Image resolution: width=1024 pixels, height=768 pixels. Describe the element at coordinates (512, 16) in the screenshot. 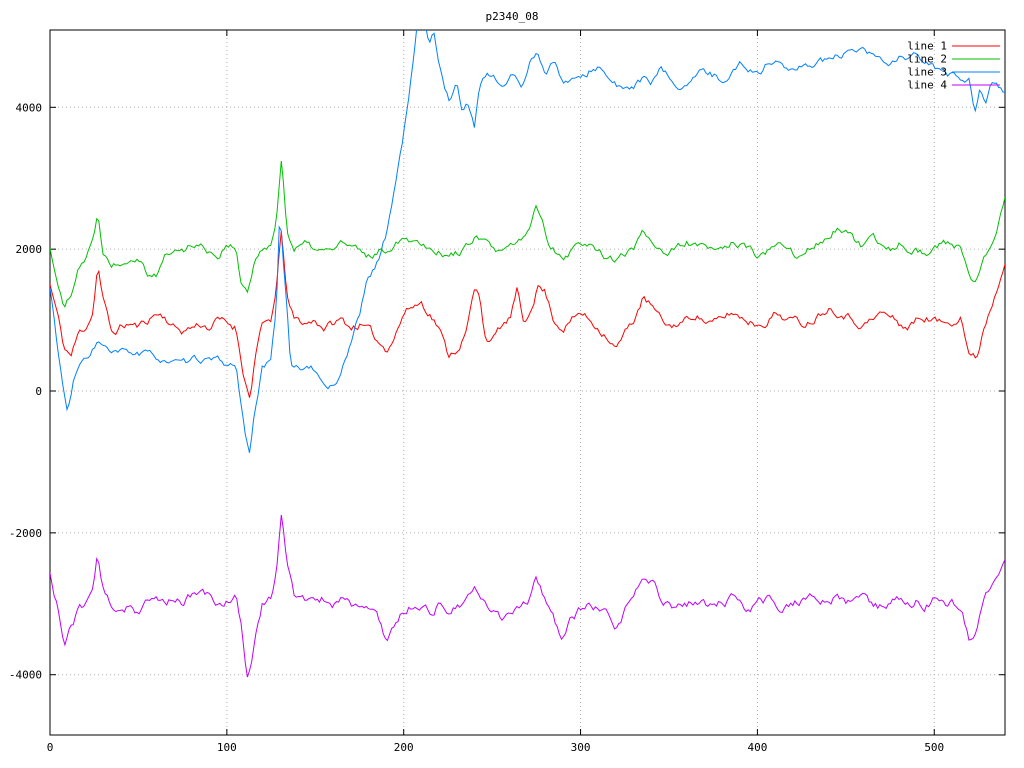

I see `chart-title: p2340_08` at that location.